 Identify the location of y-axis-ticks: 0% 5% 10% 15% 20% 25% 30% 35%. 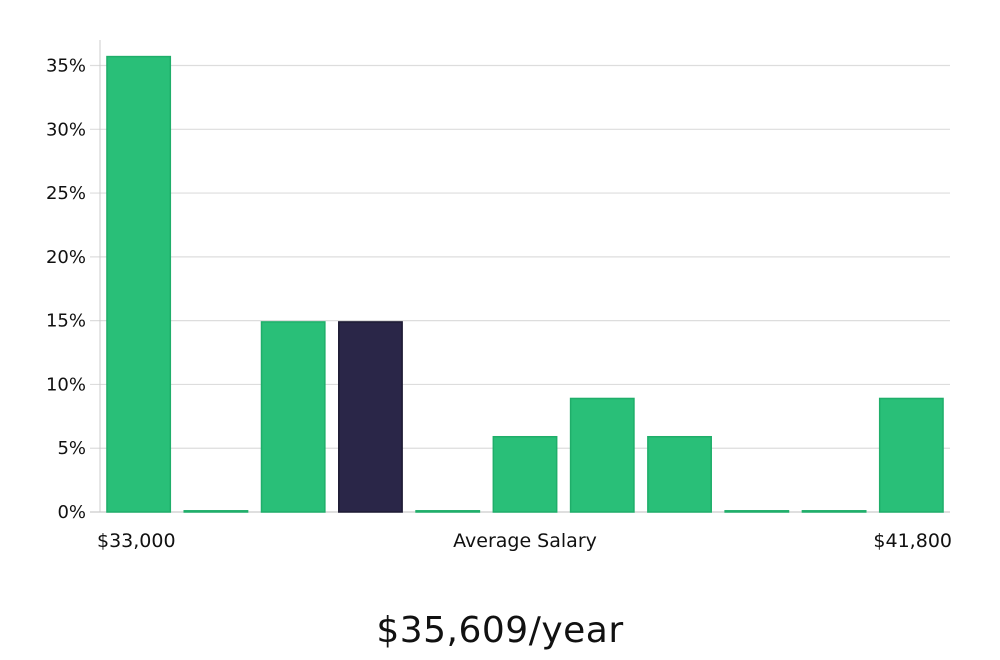
(66, 289).